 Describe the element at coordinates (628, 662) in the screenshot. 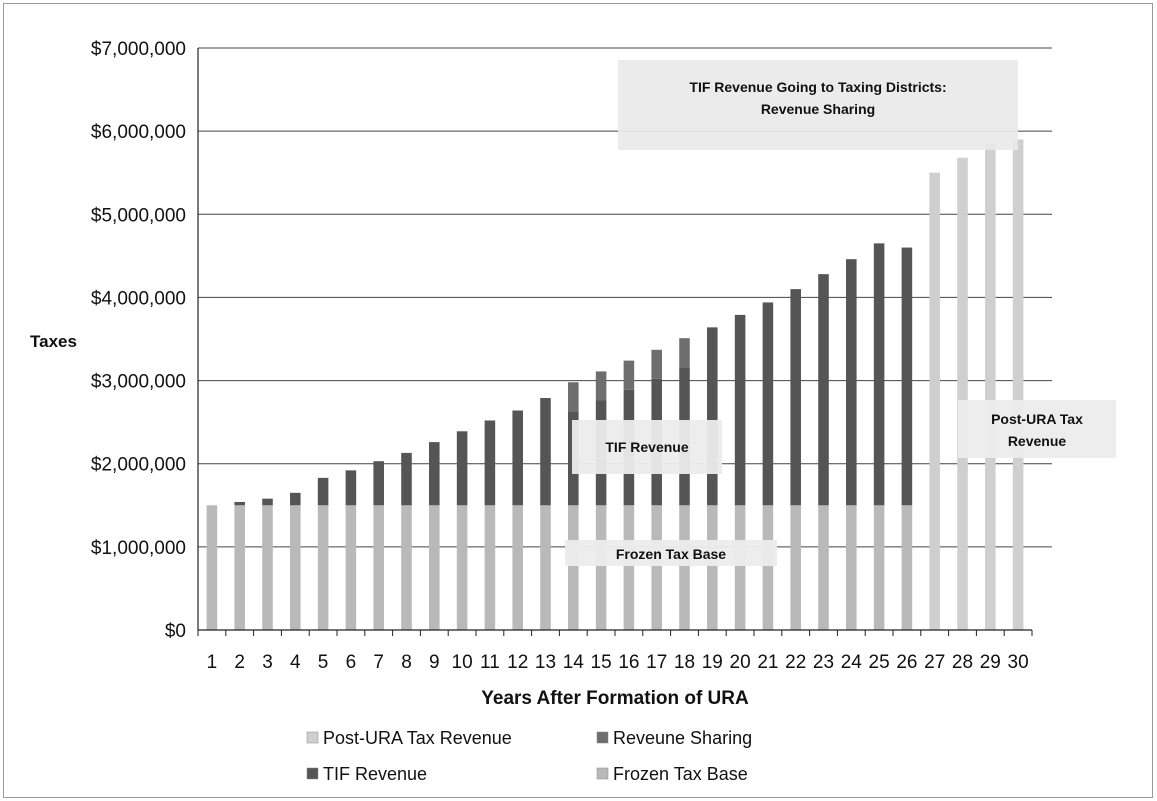

I see `x-tick-label: 16` at that location.